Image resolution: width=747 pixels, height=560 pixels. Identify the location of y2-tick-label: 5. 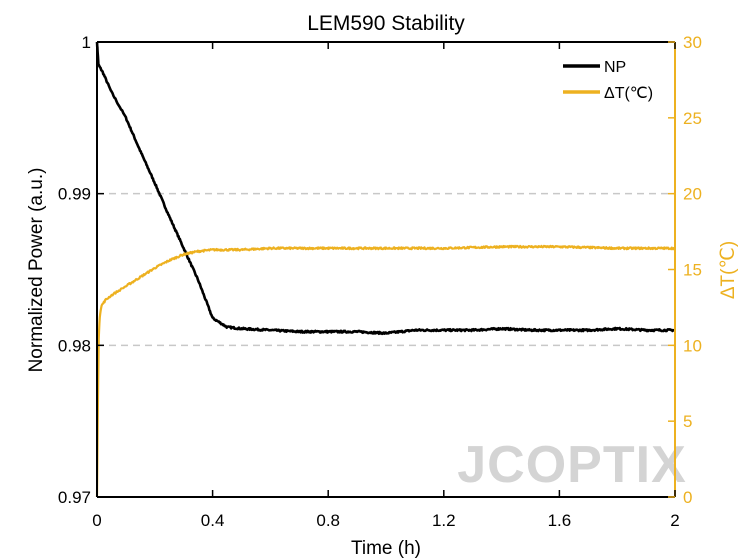
(687, 421).